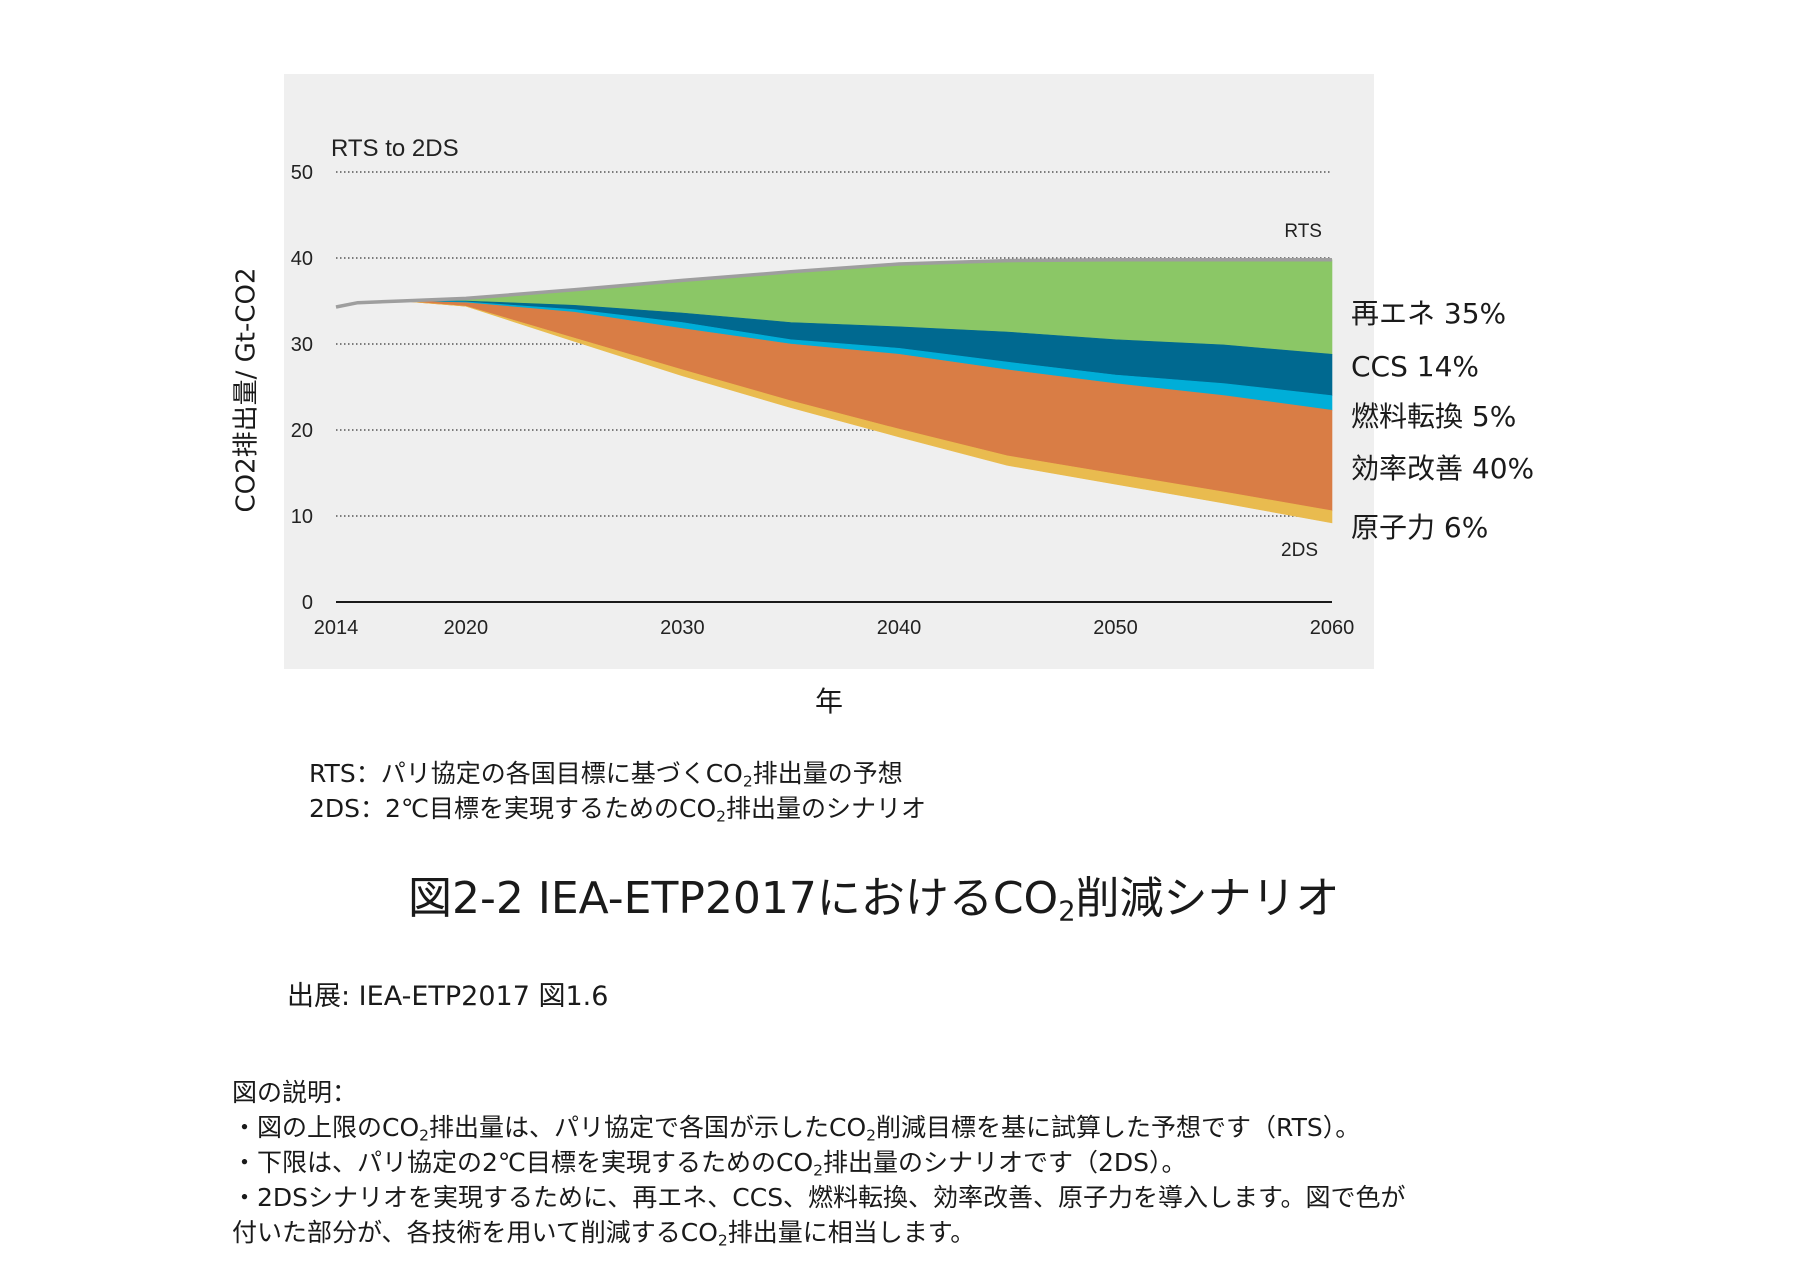 The width and height of the screenshot is (1796, 1275). I want to click on rts-line, so click(833, 283).